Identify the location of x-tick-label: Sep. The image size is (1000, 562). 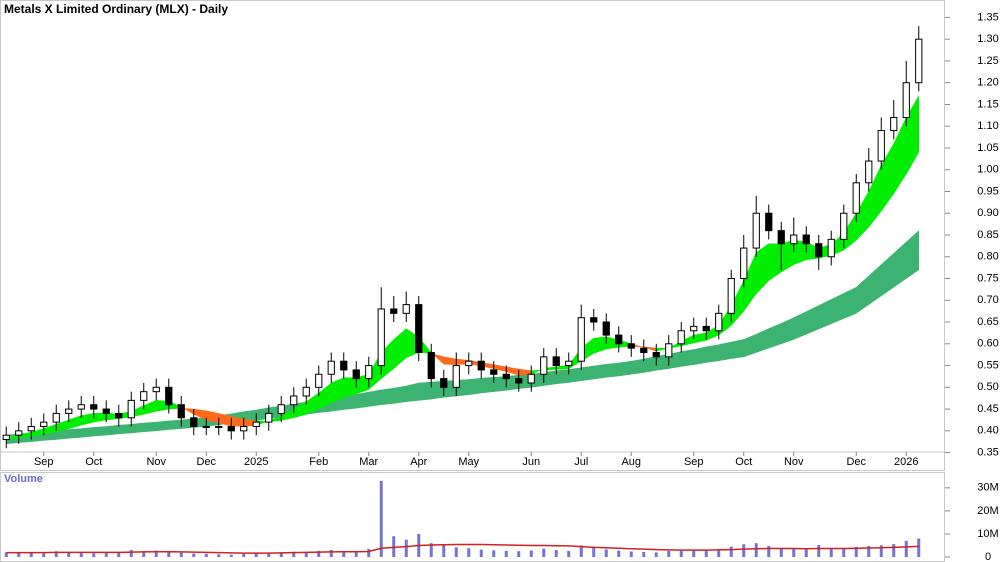
(694, 462).